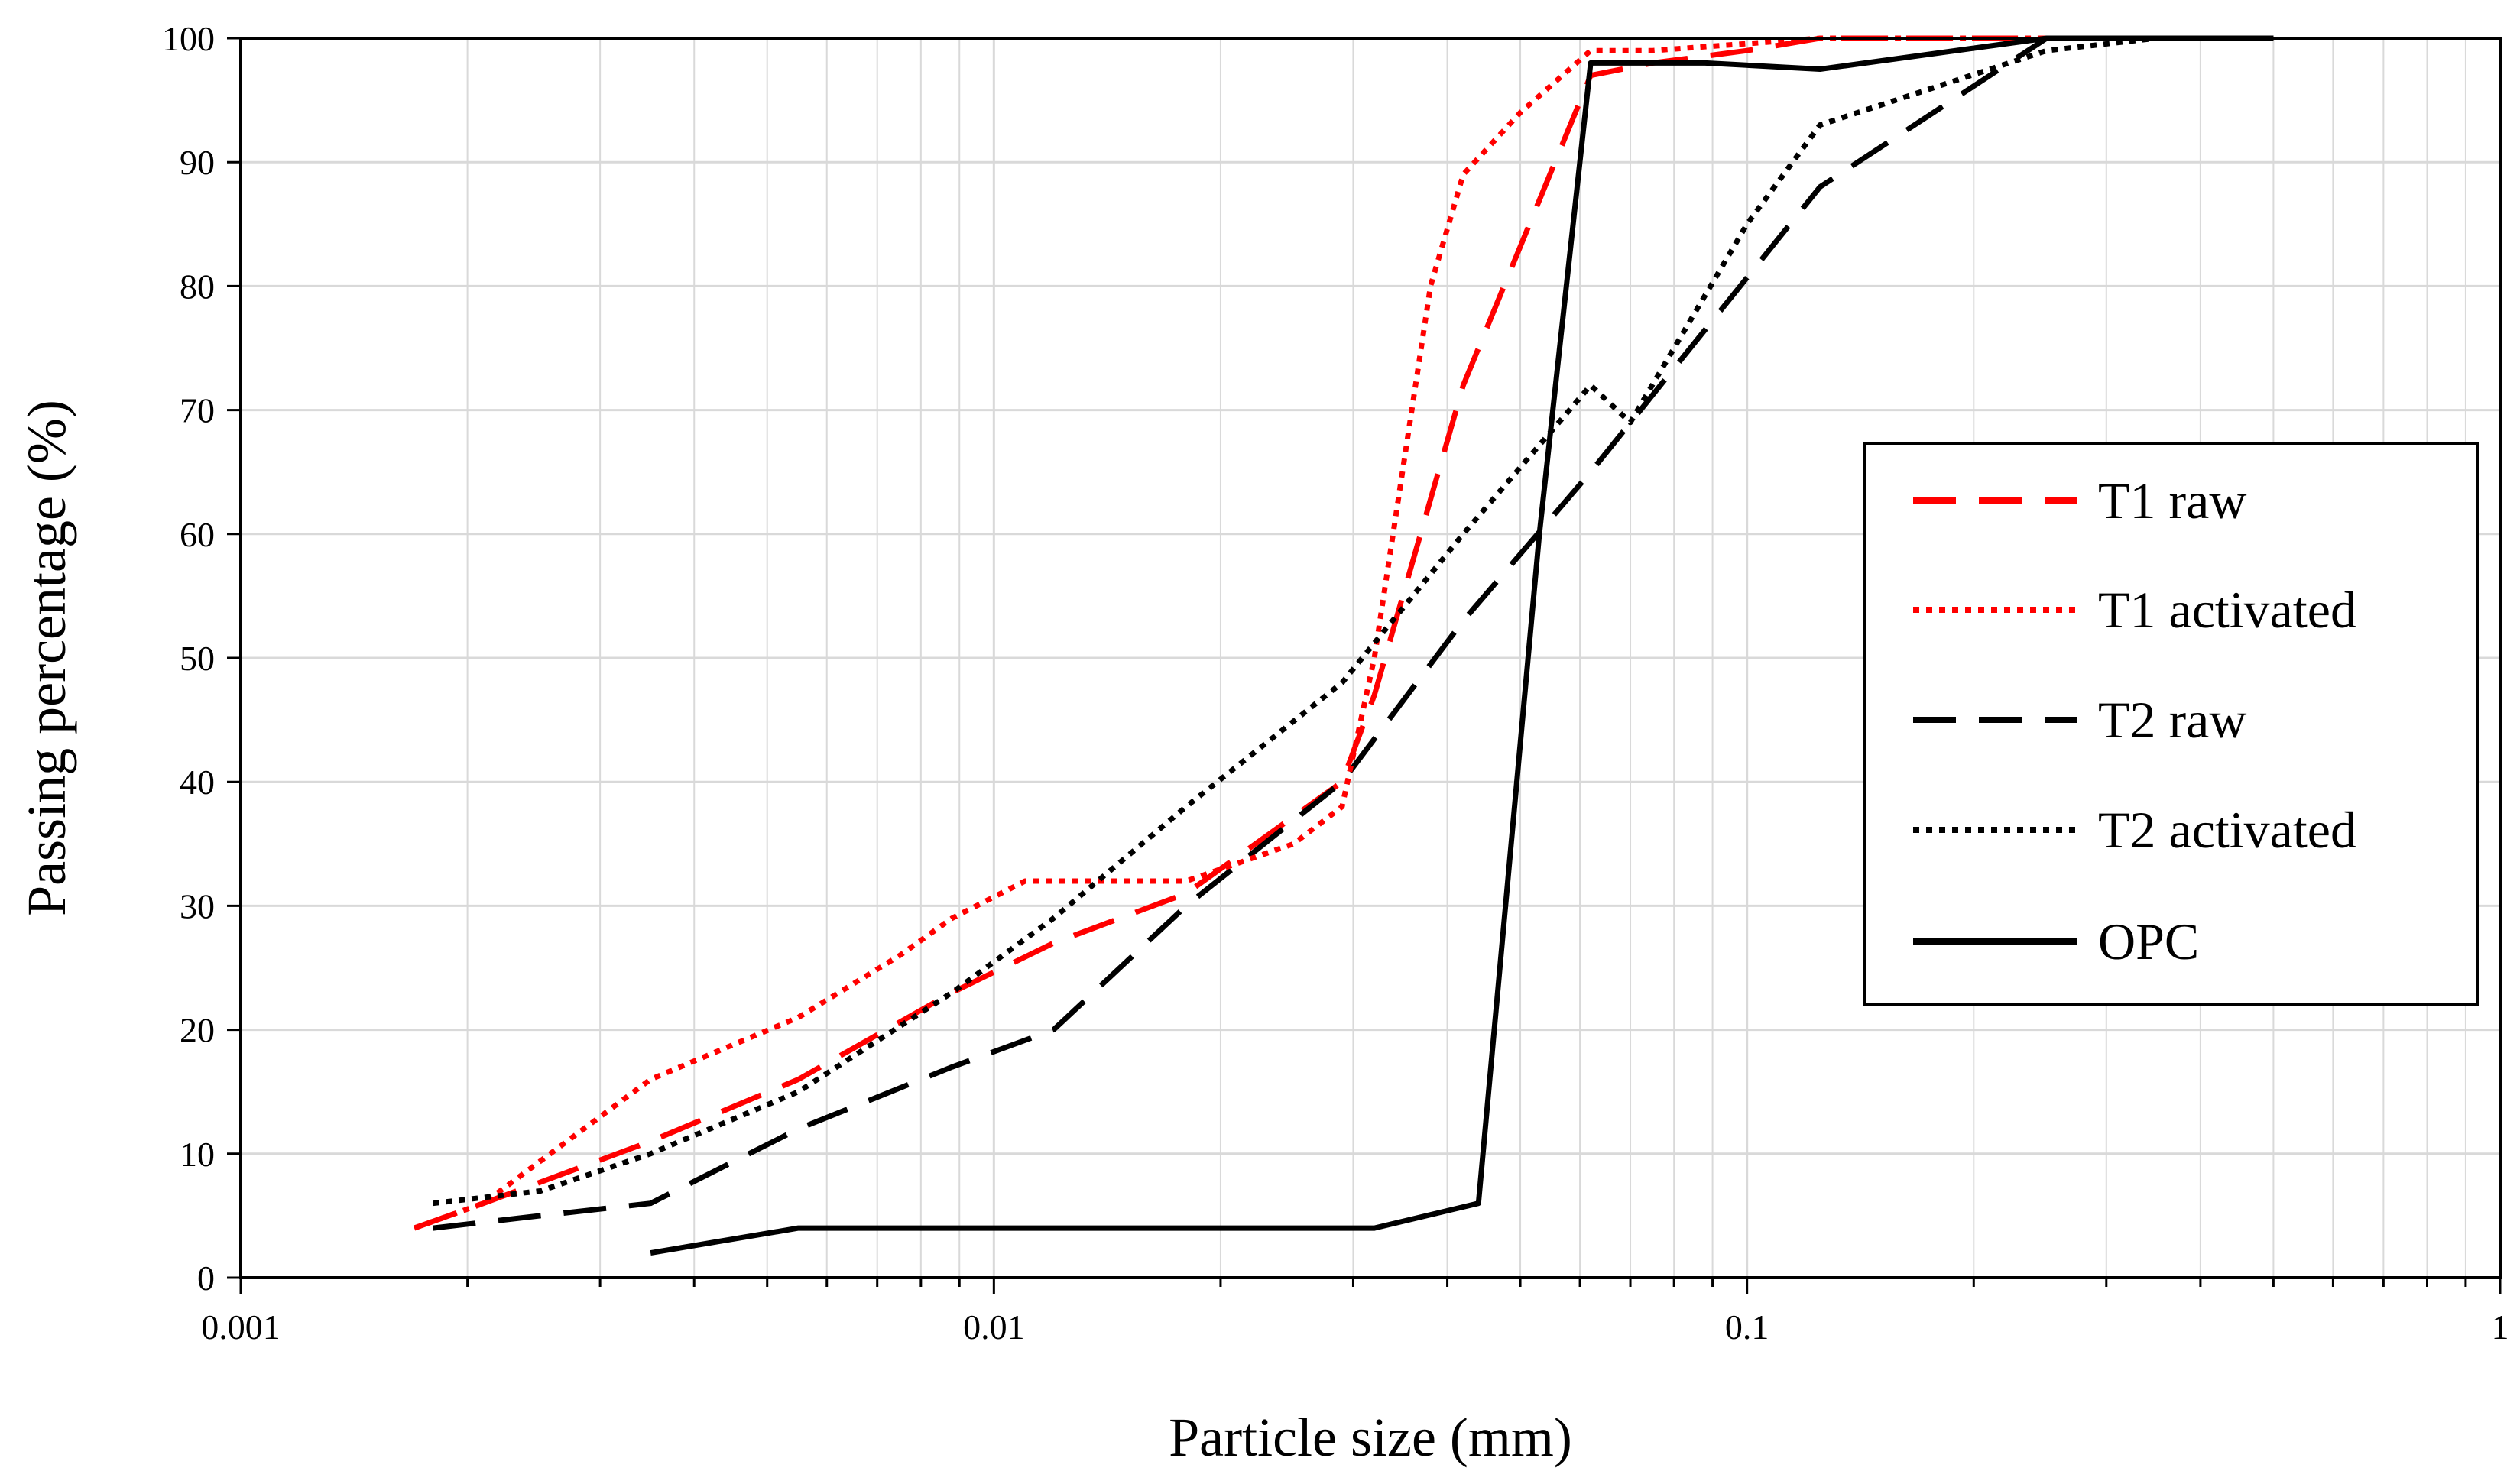  Describe the element at coordinates (994, 1327) in the screenshot. I see `x-tick-label: 0.01` at that location.